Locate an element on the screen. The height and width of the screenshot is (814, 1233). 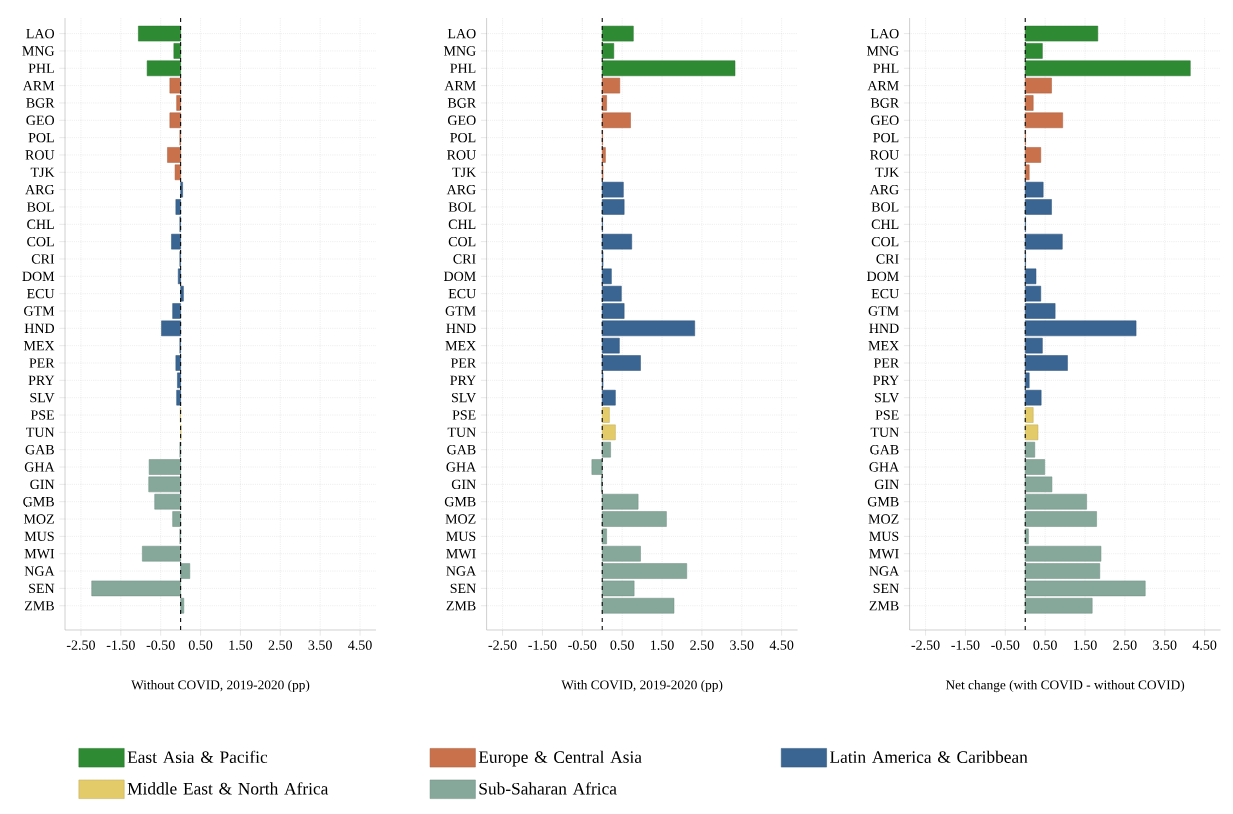
x-axis-title: Net change (with COVID - without COVID) is located at coordinates (1065, 686).